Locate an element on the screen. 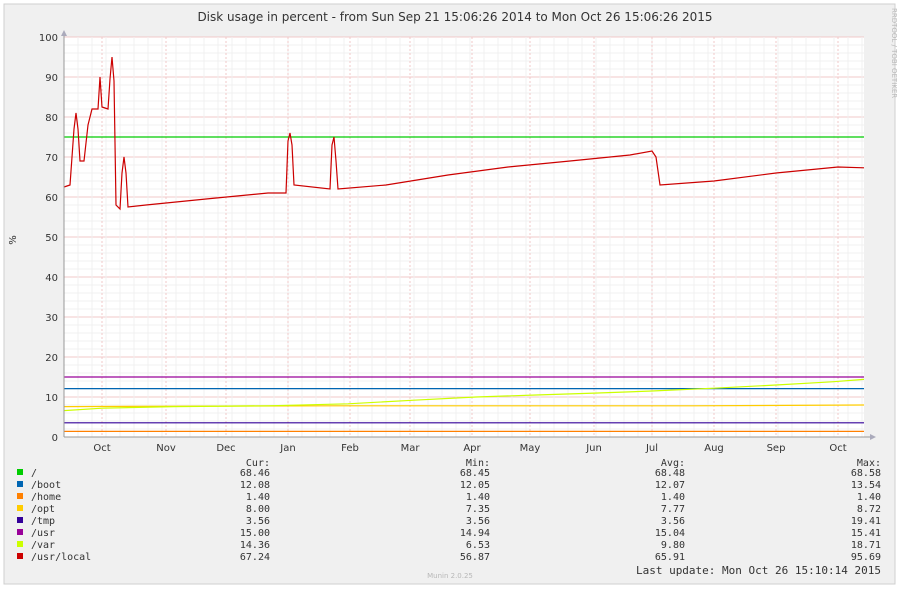 Image resolution: width=906 pixels, height=593 pixels. y-tick-labels: 0 10 20 30 40 50 60 70 80 90 100 is located at coordinates (48, 238).